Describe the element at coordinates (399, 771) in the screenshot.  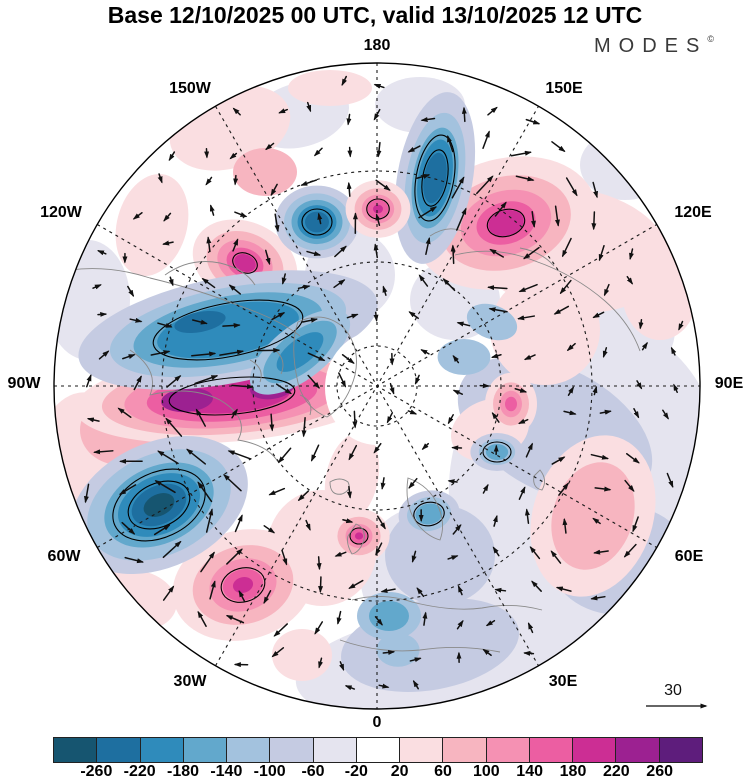
I see `colorbar-tick-label: 20` at that location.